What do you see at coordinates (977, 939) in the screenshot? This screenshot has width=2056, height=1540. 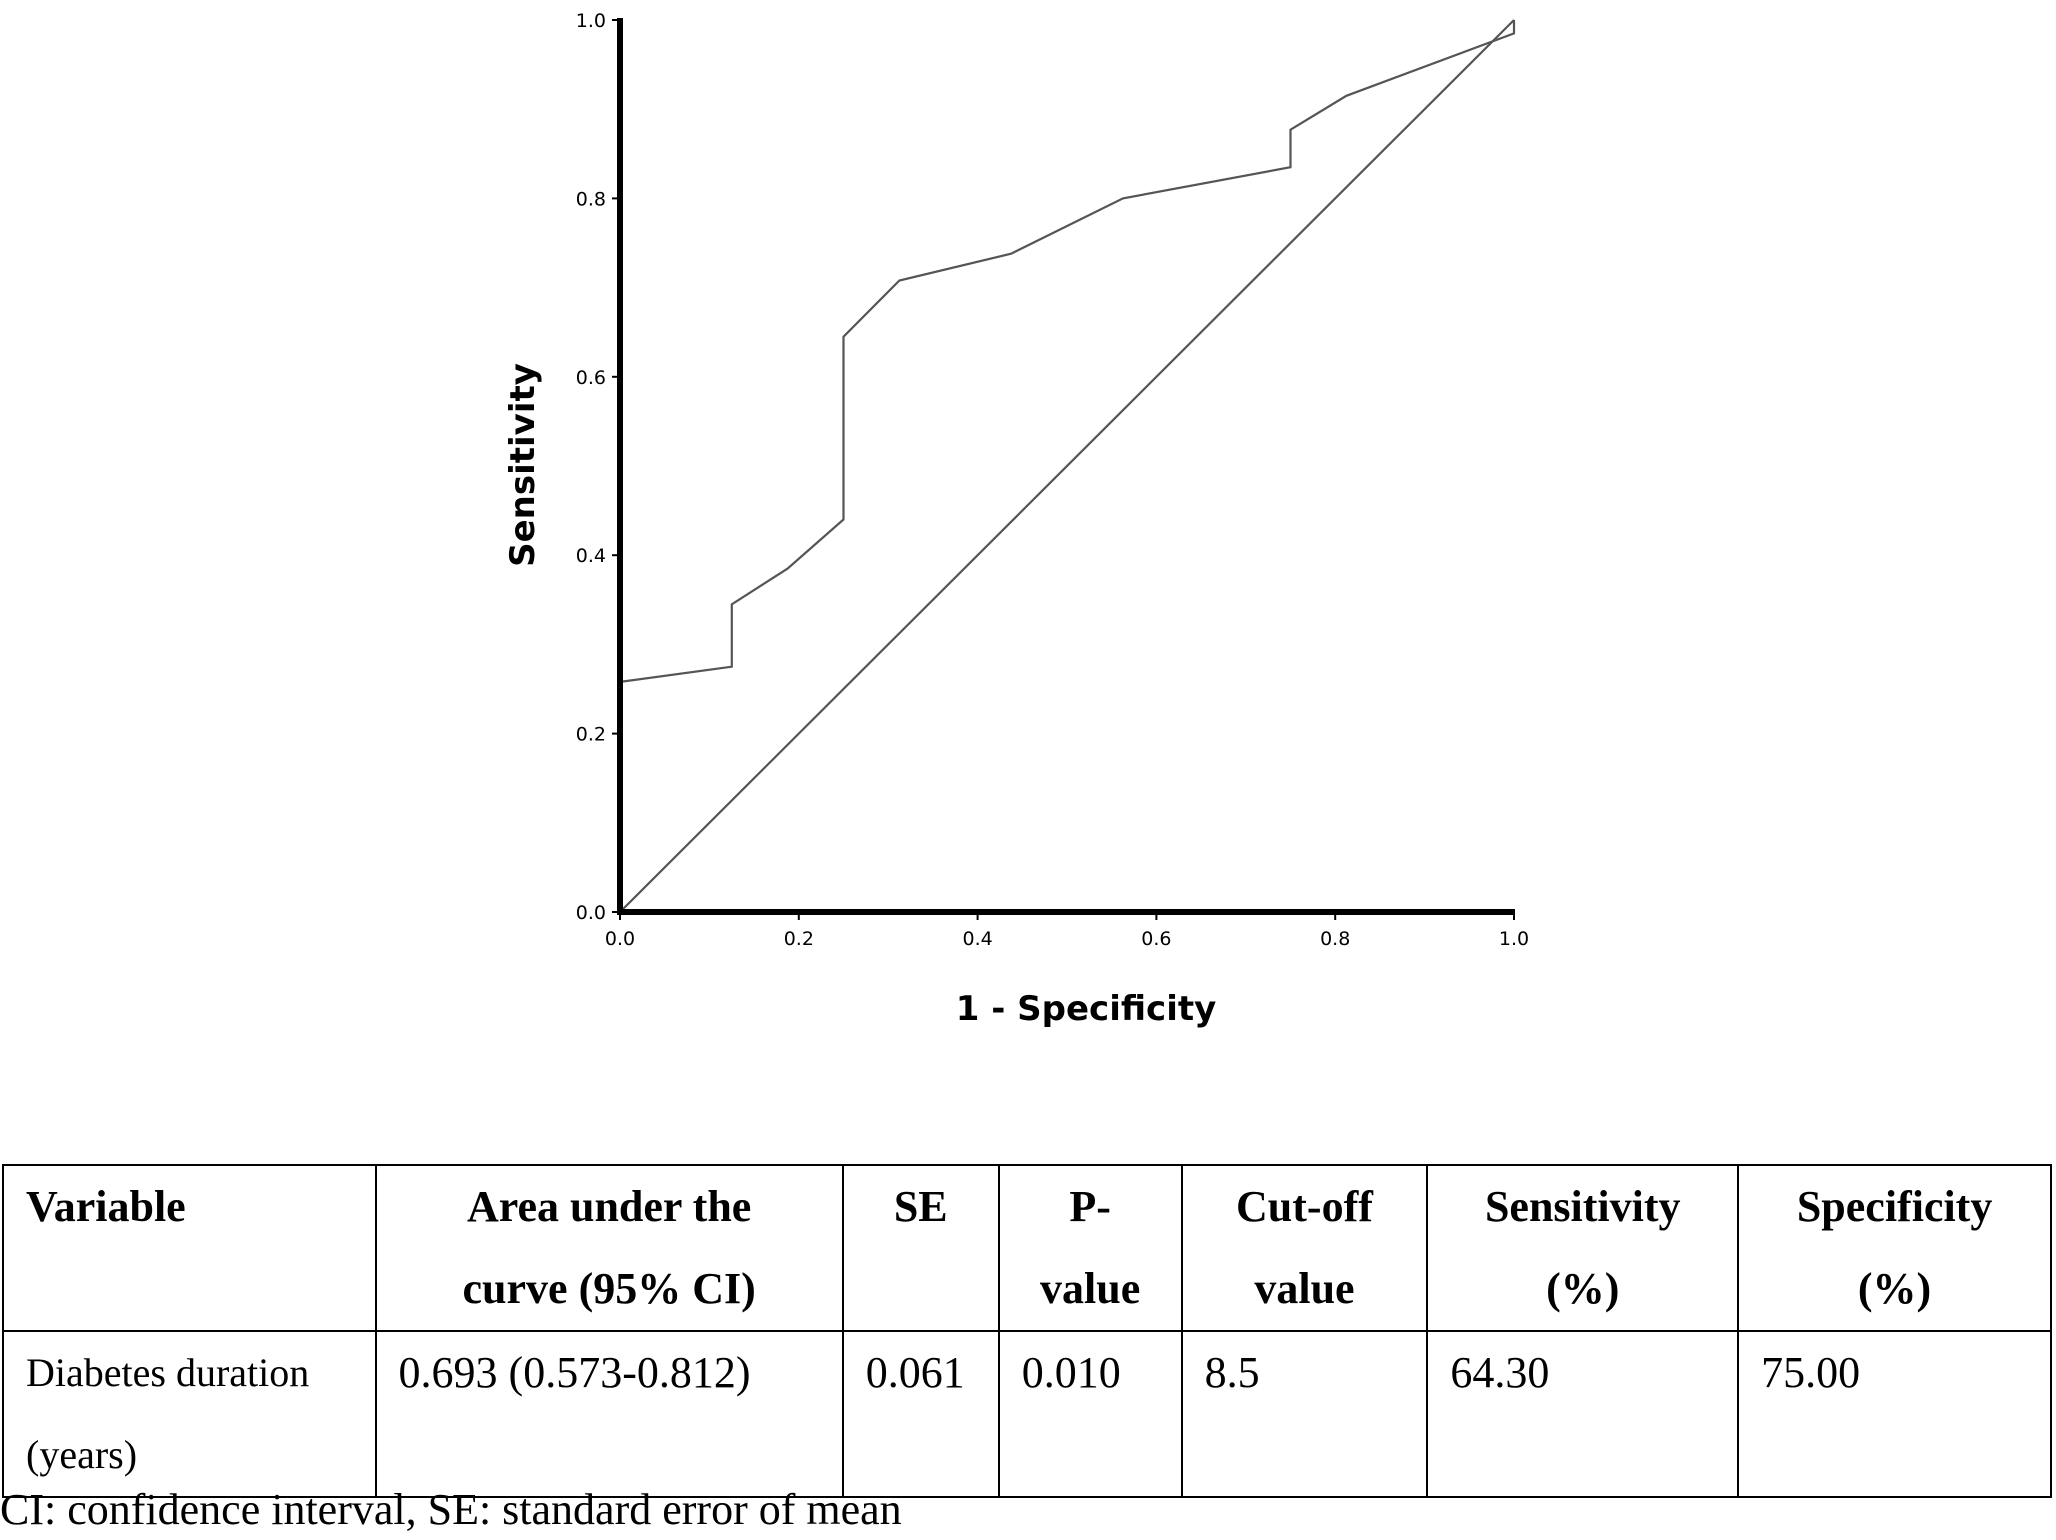 I see `x-tick-label: 0.4` at bounding box center [977, 939].